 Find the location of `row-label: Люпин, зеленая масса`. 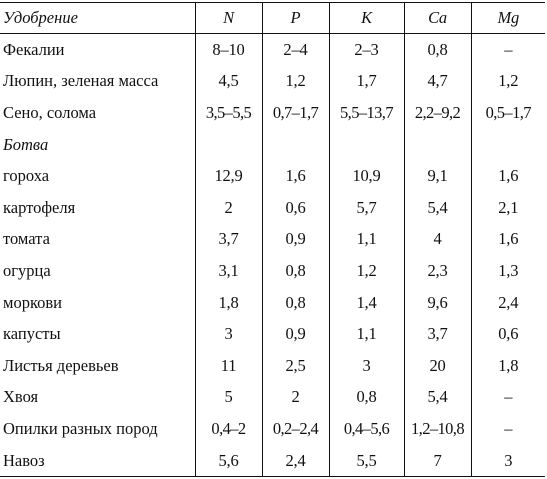

row-label: Люпин, зеленая масса is located at coordinates (98, 81).